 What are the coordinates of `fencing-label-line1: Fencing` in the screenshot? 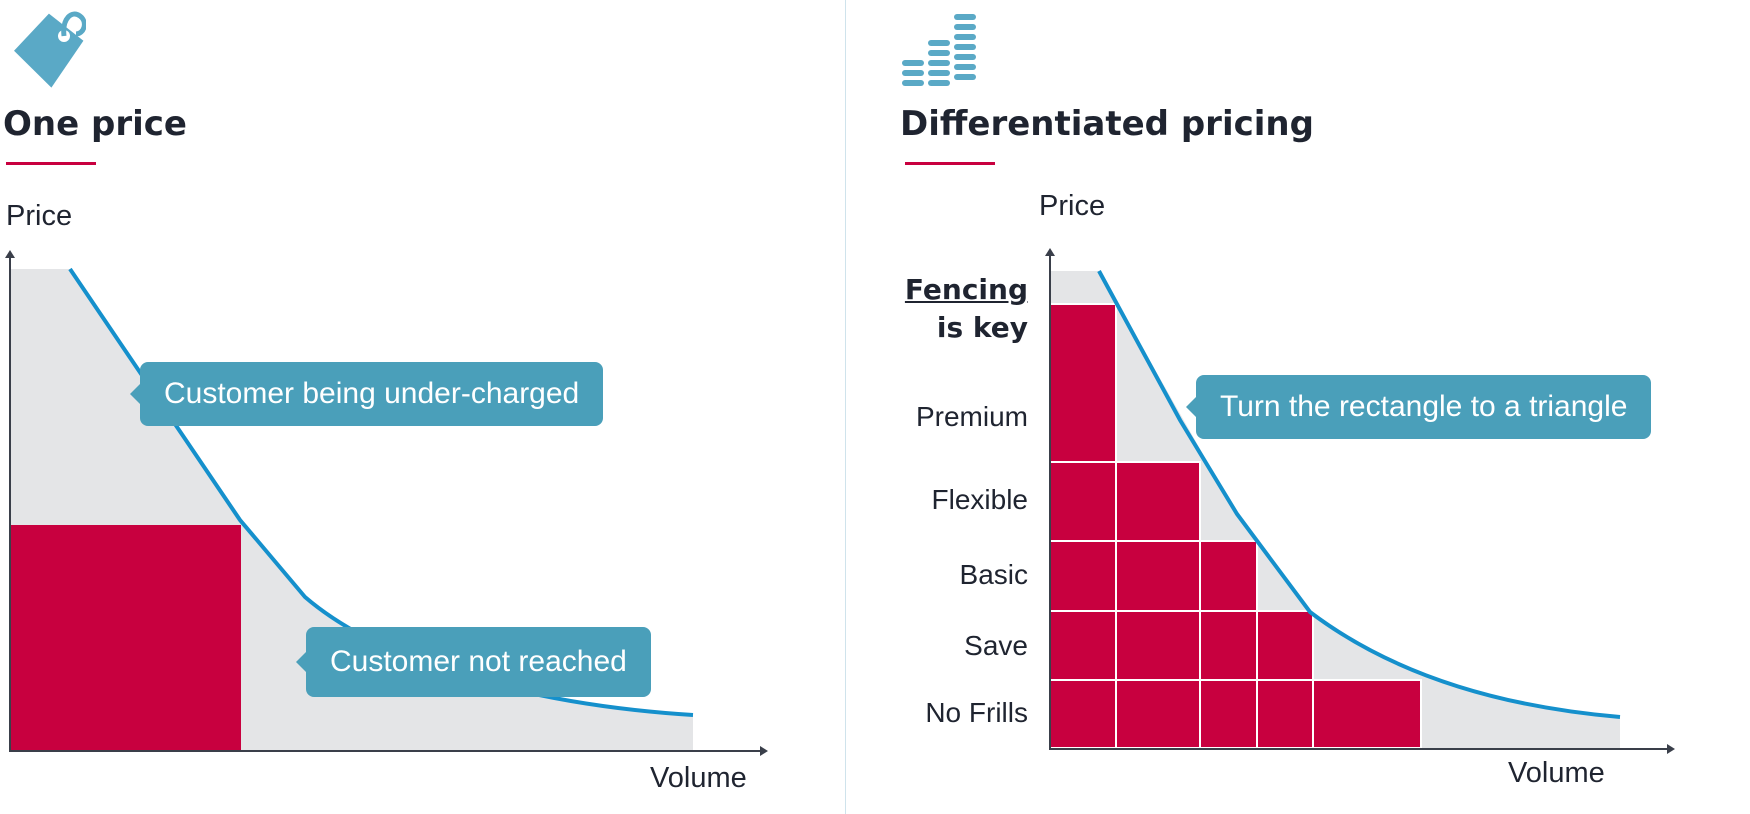 It's located at (966, 289).